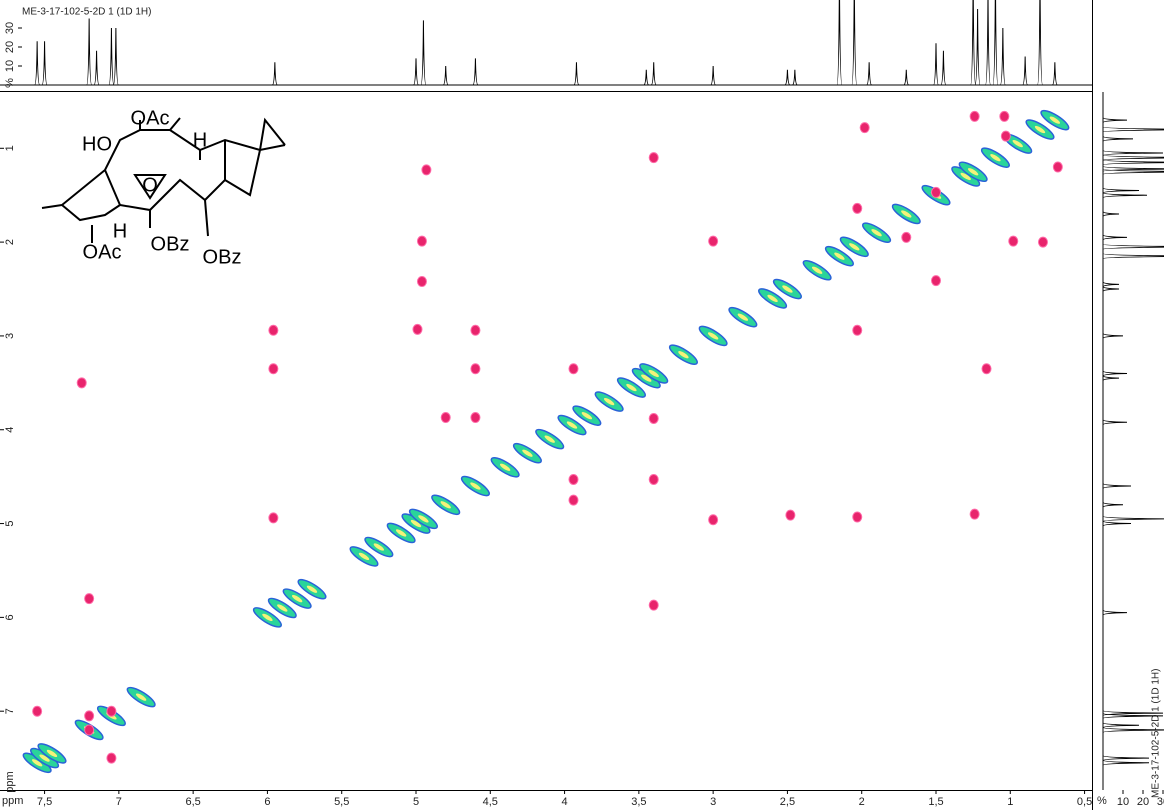  What do you see at coordinates (87, 12) in the screenshot?
I see `spectrum-title: ME-3-17-102-5-2D 1 (1D 1H)` at bounding box center [87, 12].